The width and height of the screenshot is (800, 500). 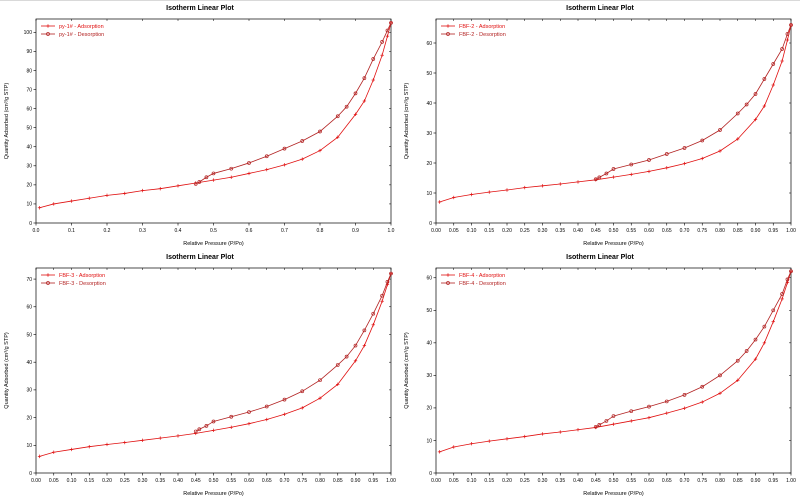 I want to click on svg-text: 0.7, so click(x=284, y=231).